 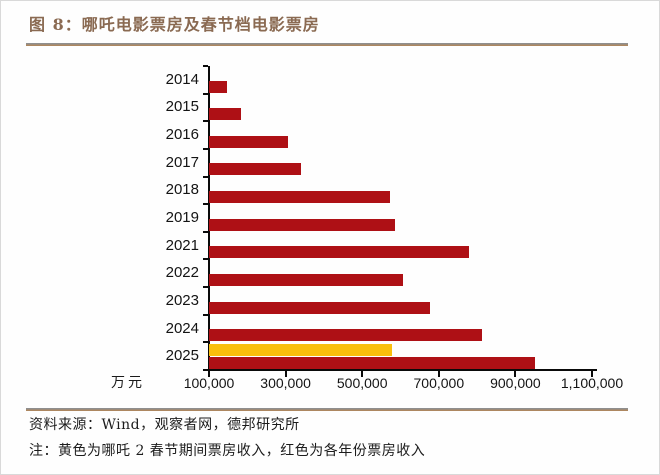 What do you see at coordinates (285, 383) in the screenshot?
I see `x-tick-label: 300,000` at bounding box center [285, 383].